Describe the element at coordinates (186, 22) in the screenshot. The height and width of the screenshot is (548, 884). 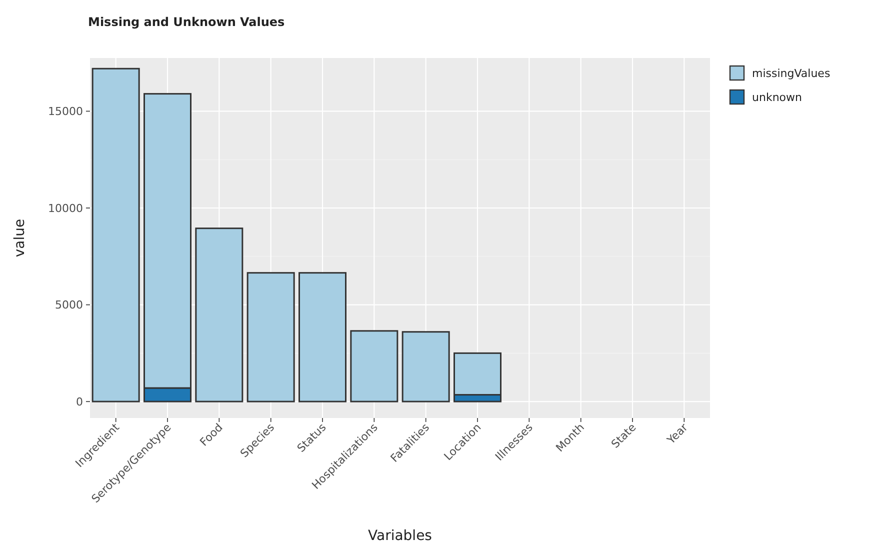
I see `chart-title: Missing and Unknown Values` at that location.